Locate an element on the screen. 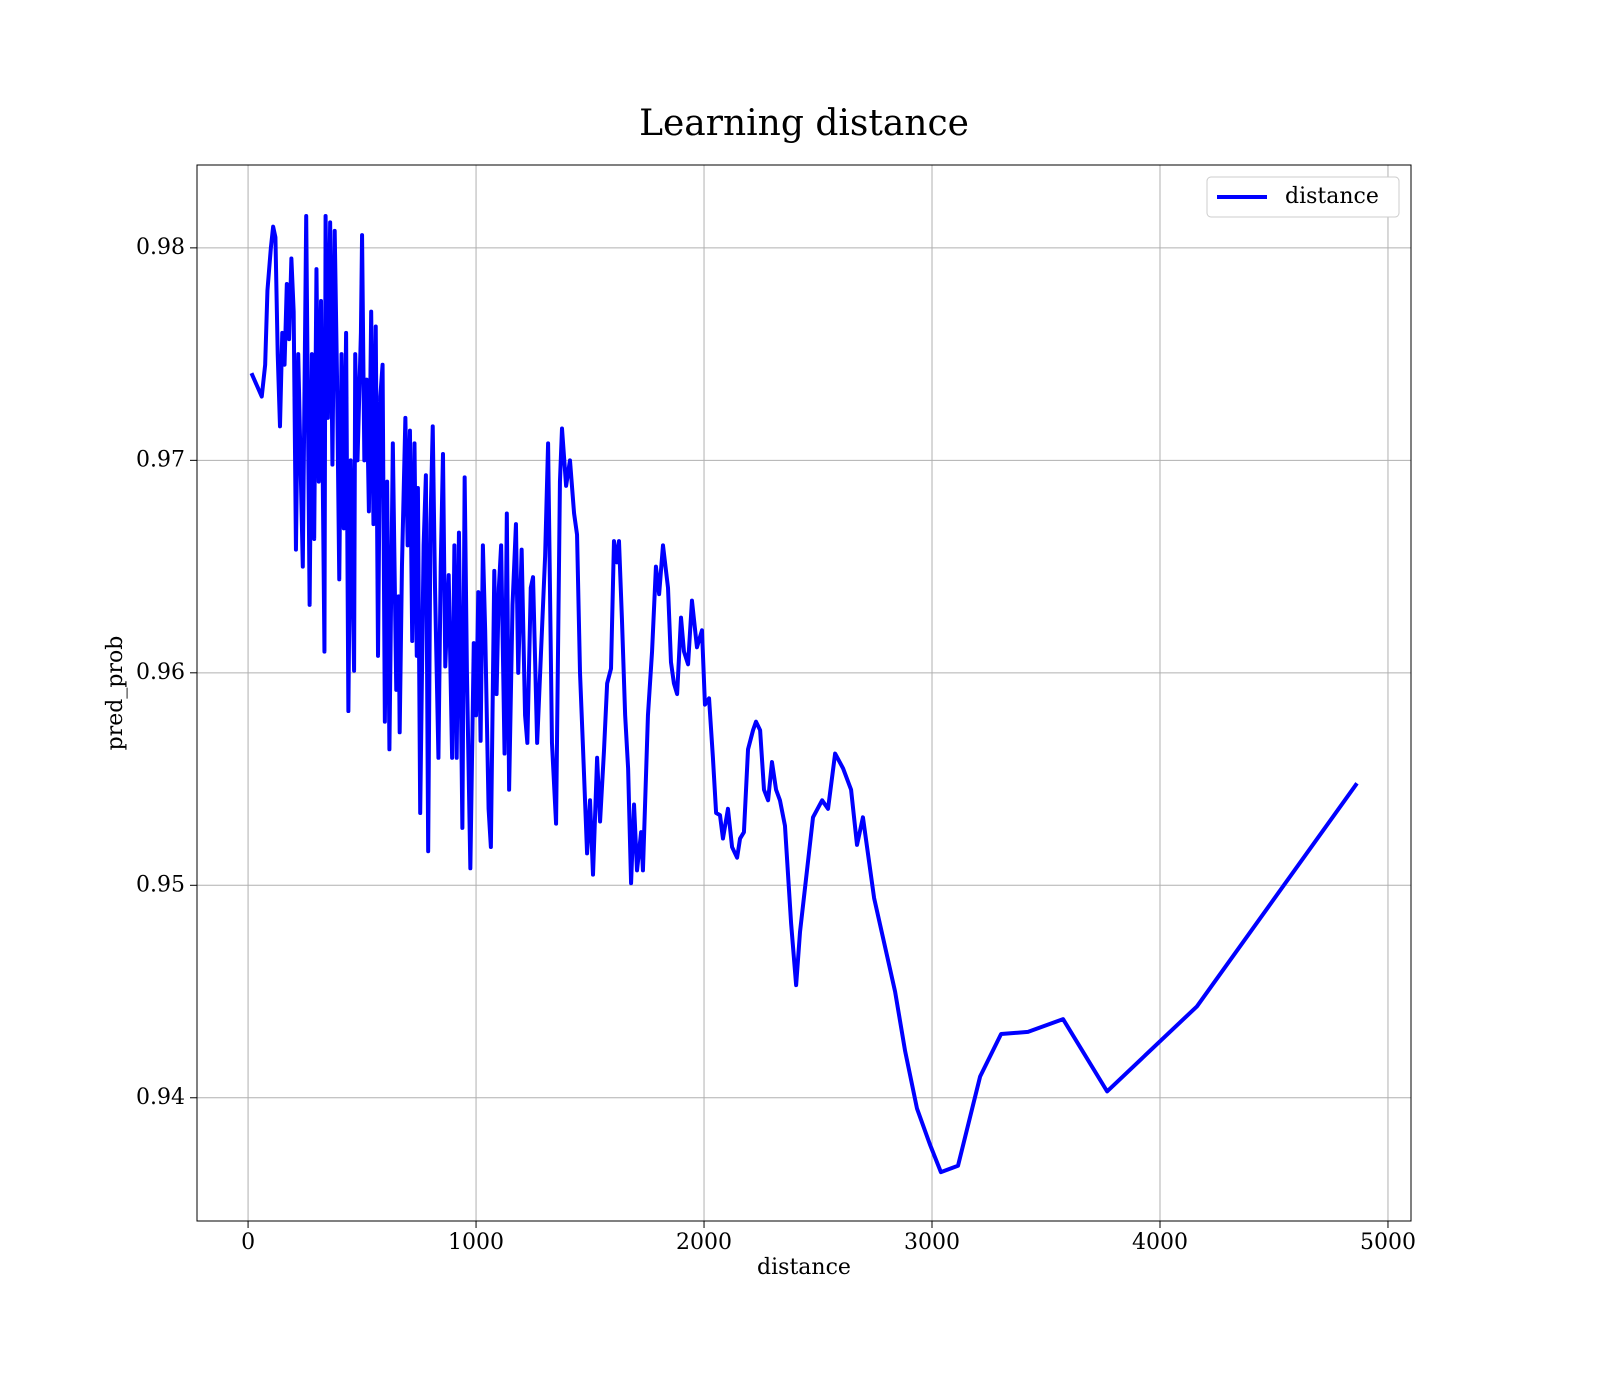  x-tick-label: 0 is located at coordinates (248, 1242).